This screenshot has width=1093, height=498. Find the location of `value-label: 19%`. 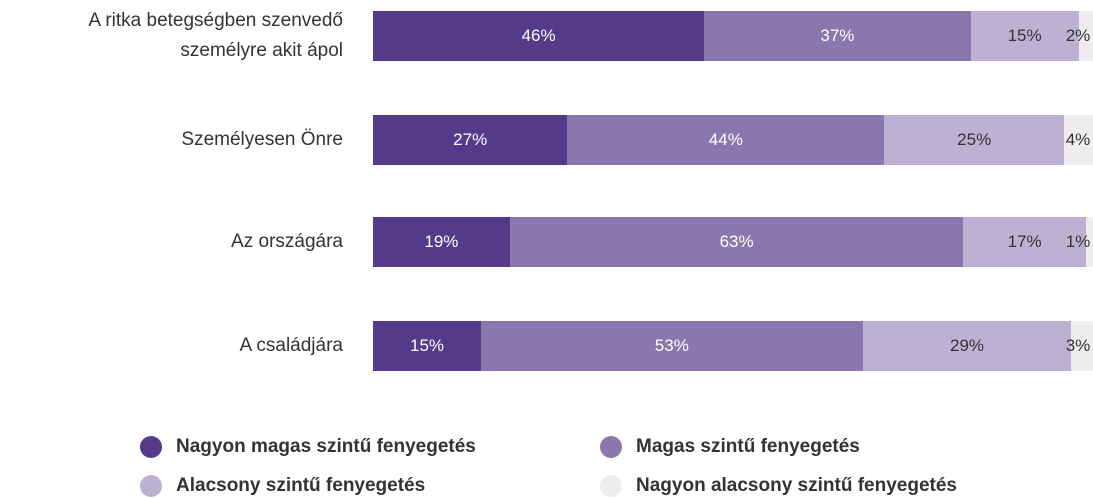

value-label: 19% is located at coordinates (441, 241).